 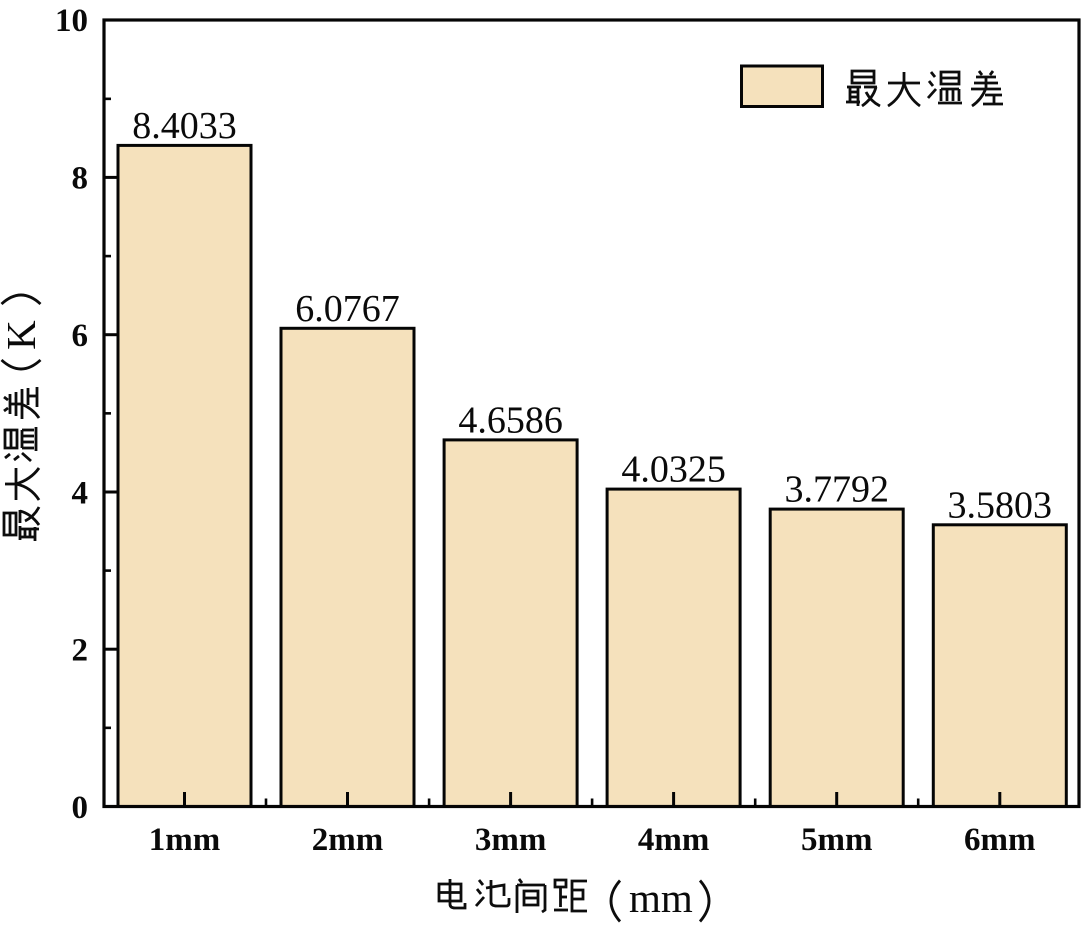 I want to click on svg-text: 6, so click(x=80, y=336).